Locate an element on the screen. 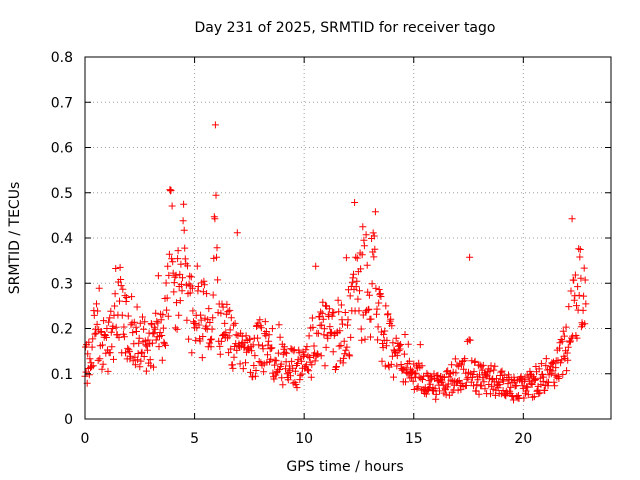 The height and width of the screenshot is (480, 640). x-tick-label: 5 is located at coordinates (194, 439).